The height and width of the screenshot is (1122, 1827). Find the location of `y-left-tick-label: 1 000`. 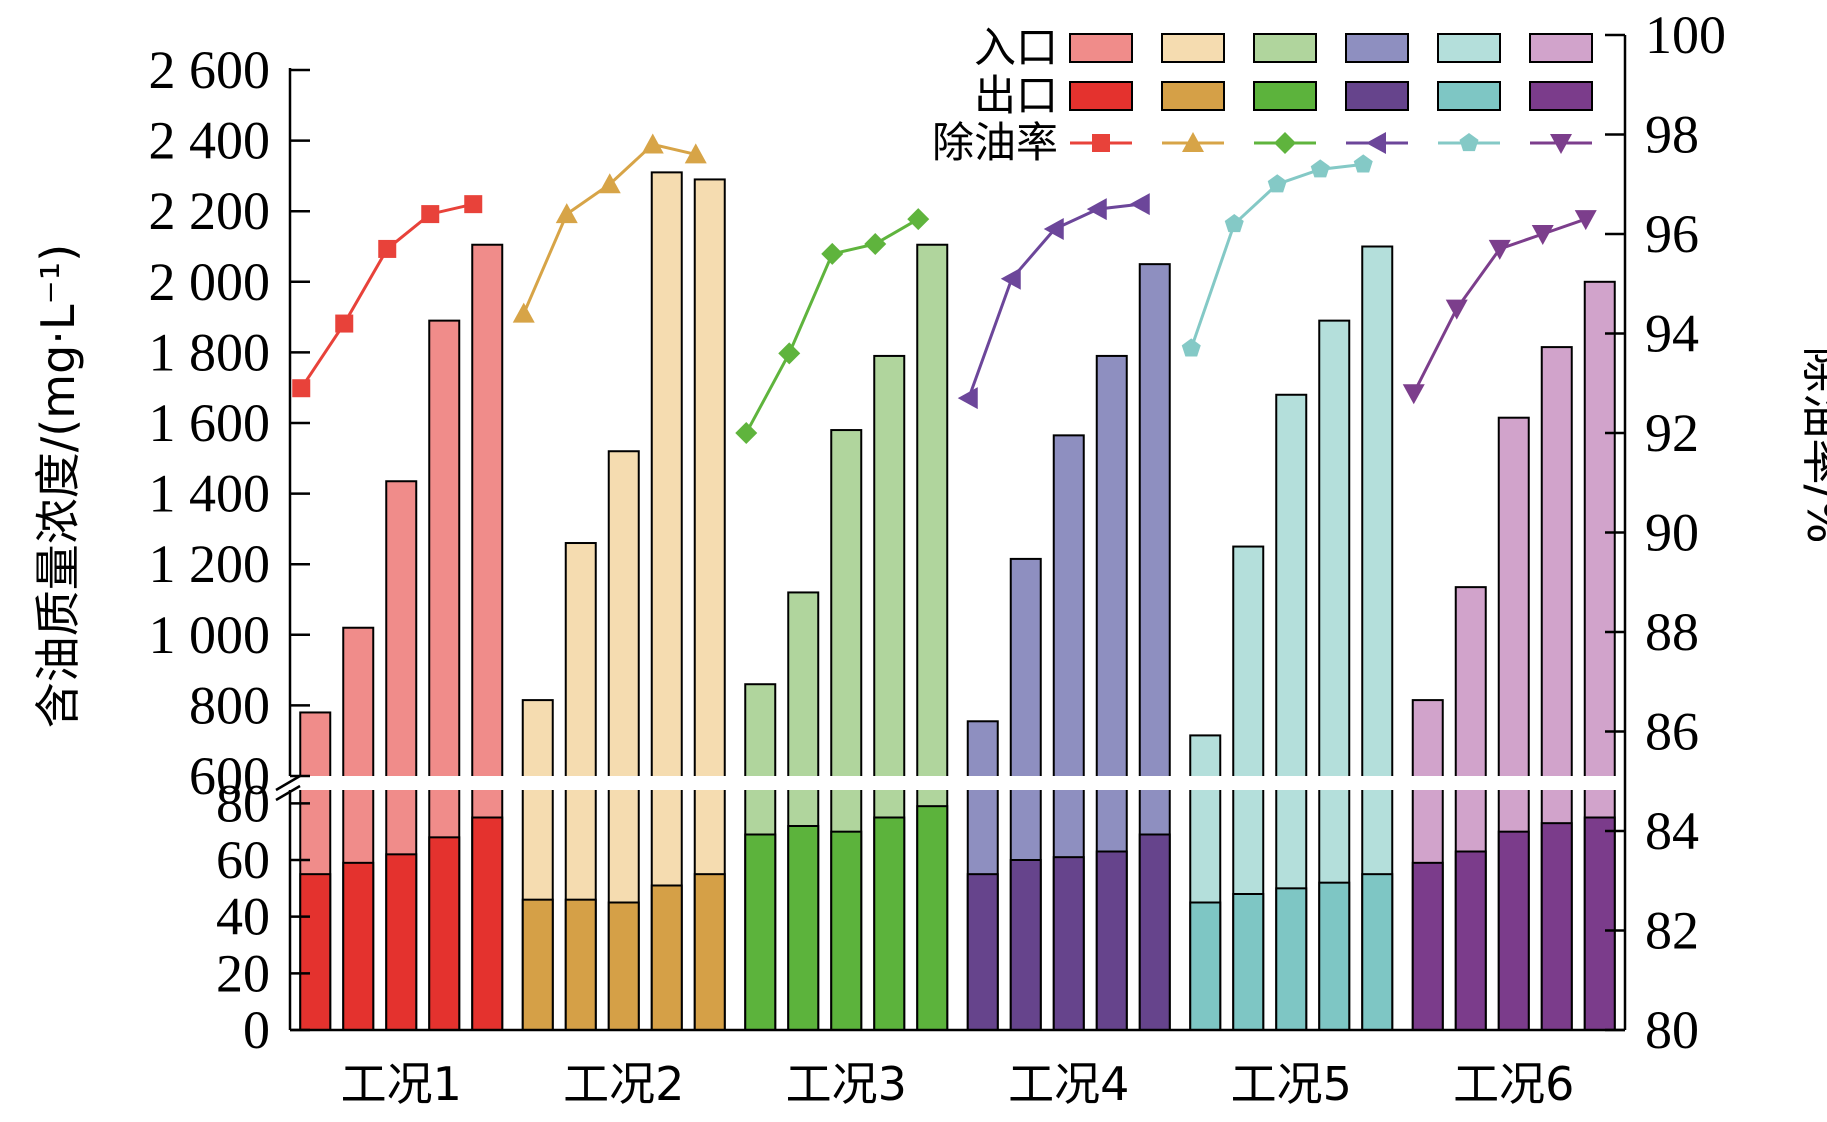

y-left-tick-label: 1 000 is located at coordinates (210, 635).